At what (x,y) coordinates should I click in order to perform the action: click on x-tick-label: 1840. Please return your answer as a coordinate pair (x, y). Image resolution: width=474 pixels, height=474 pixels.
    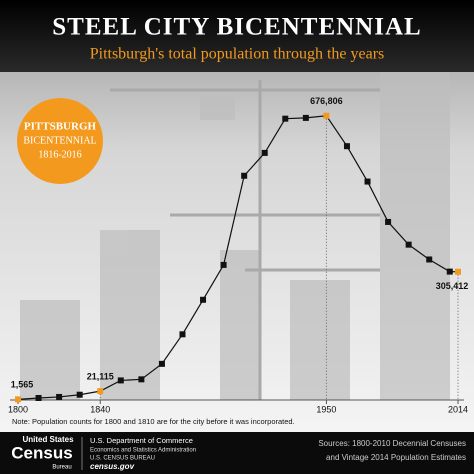
    Looking at the image, I should click on (100, 409).